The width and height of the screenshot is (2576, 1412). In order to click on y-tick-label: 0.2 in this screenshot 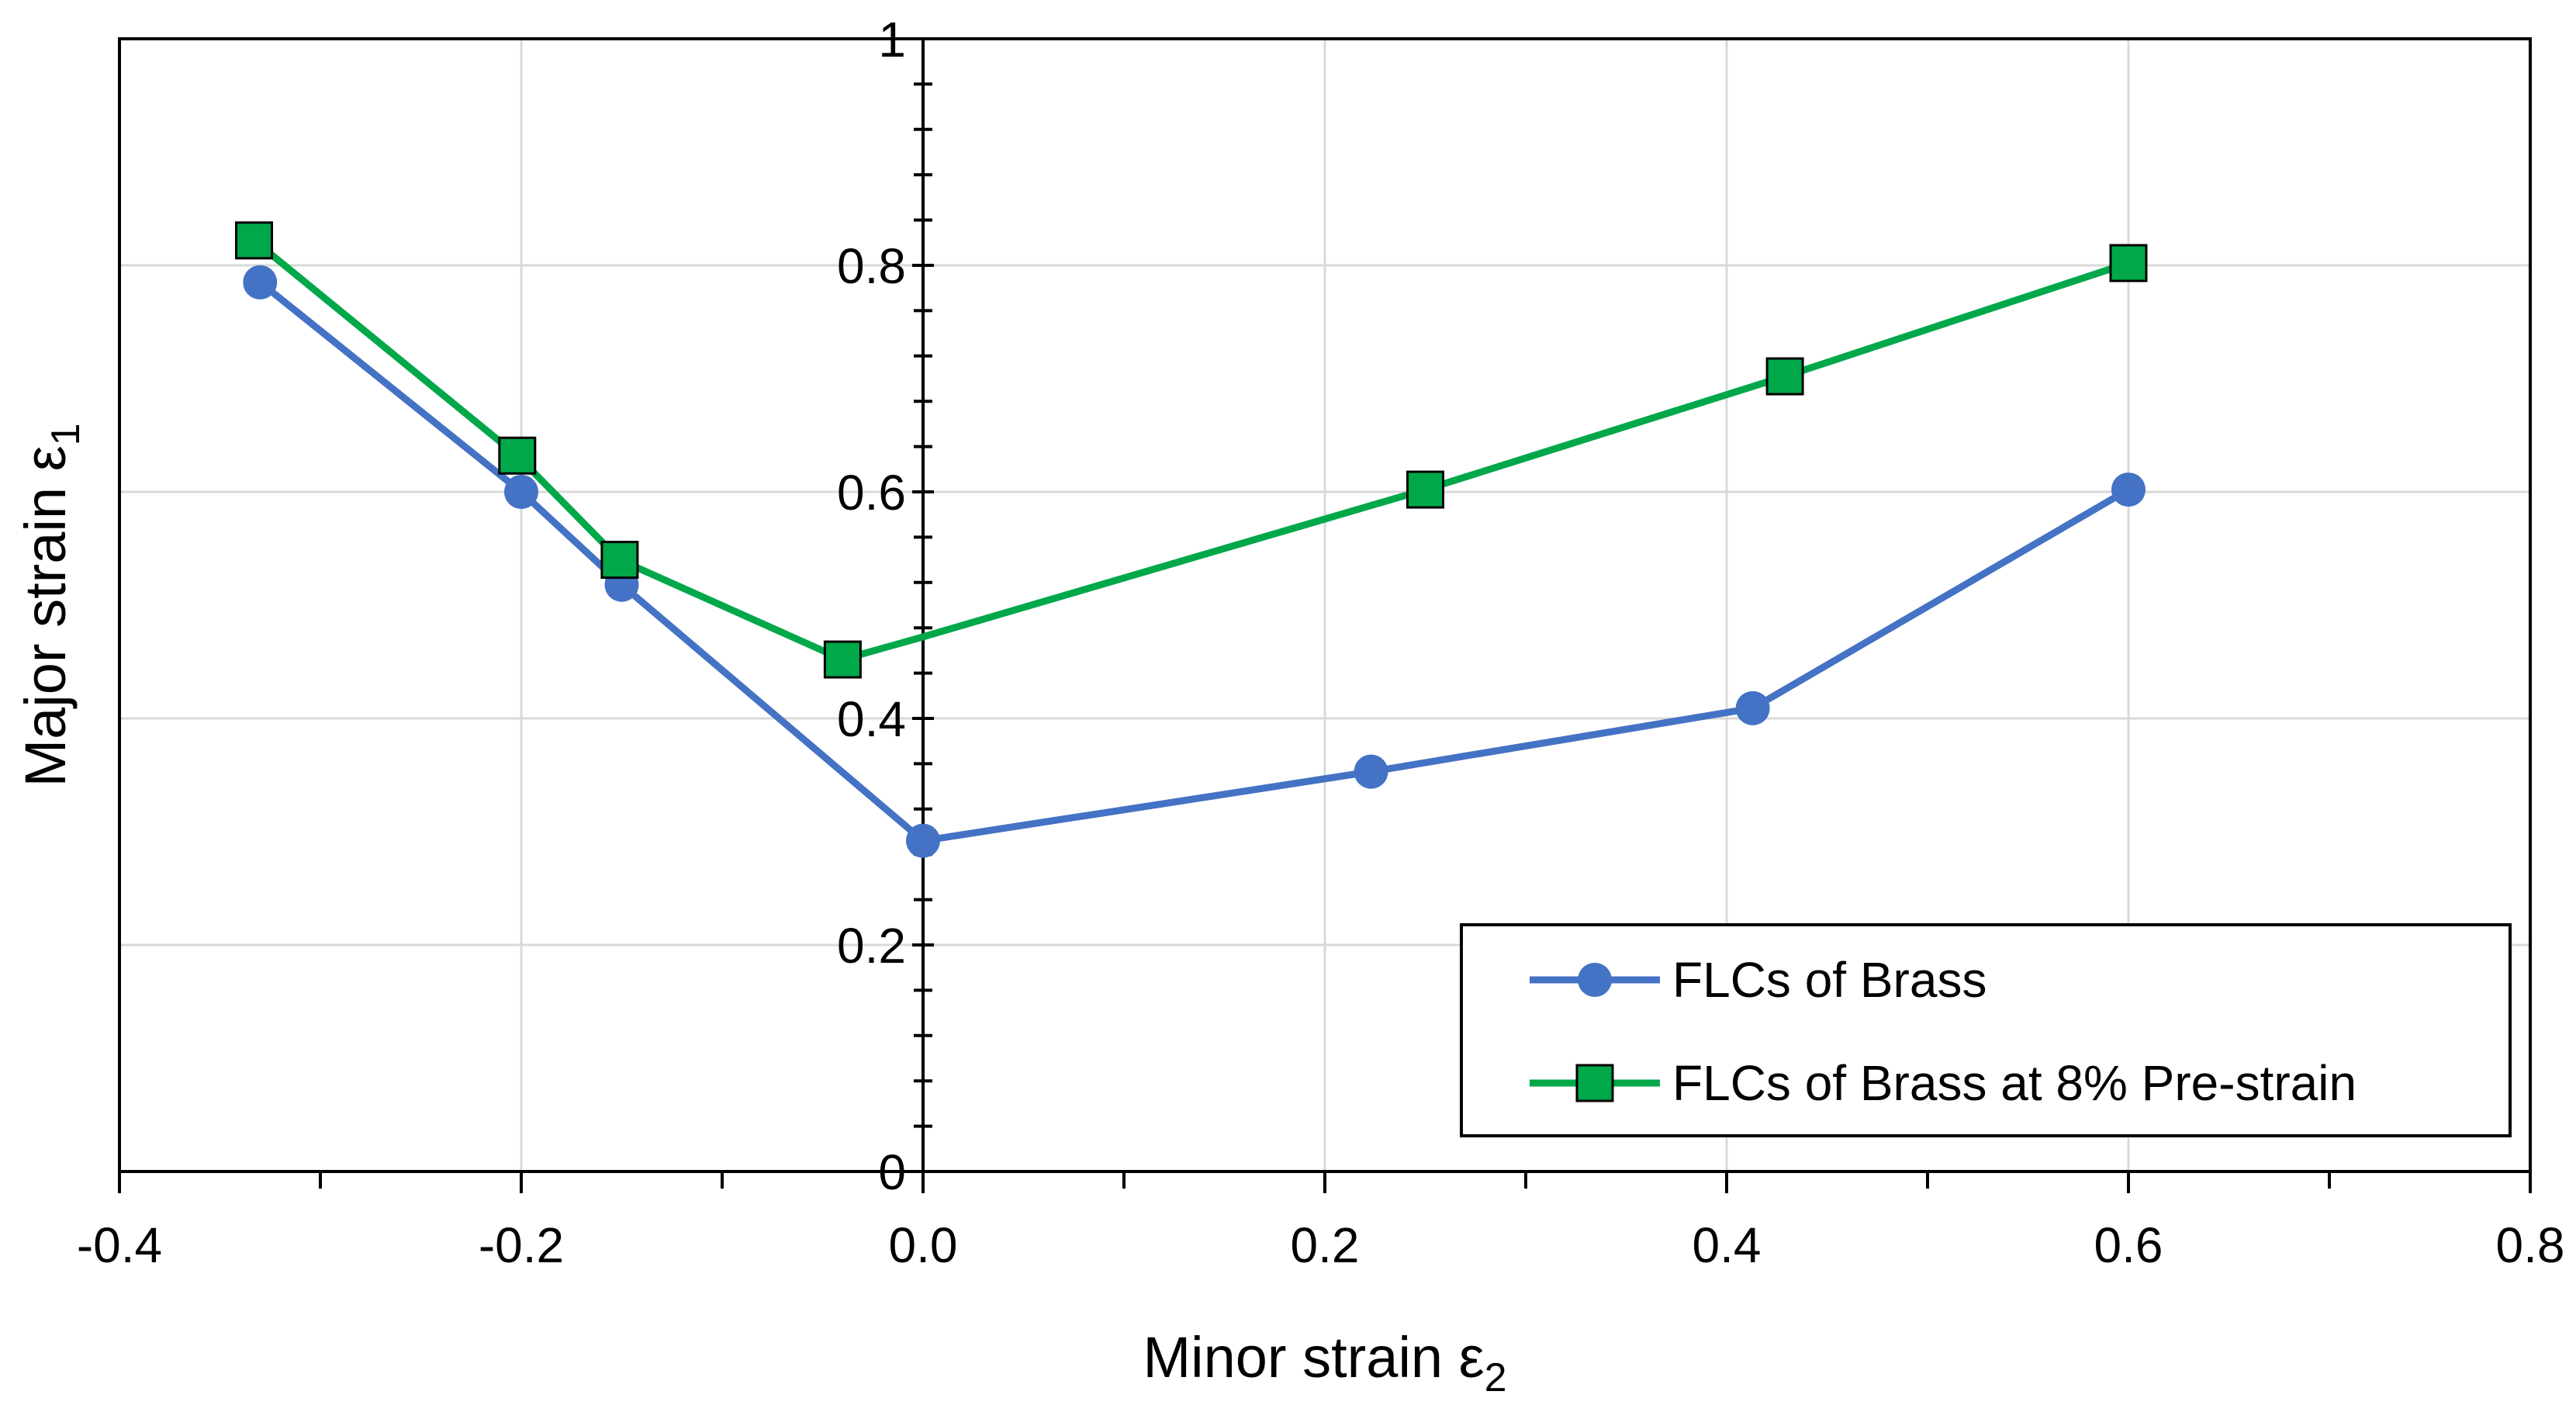, I will do `click(871, 946)`.